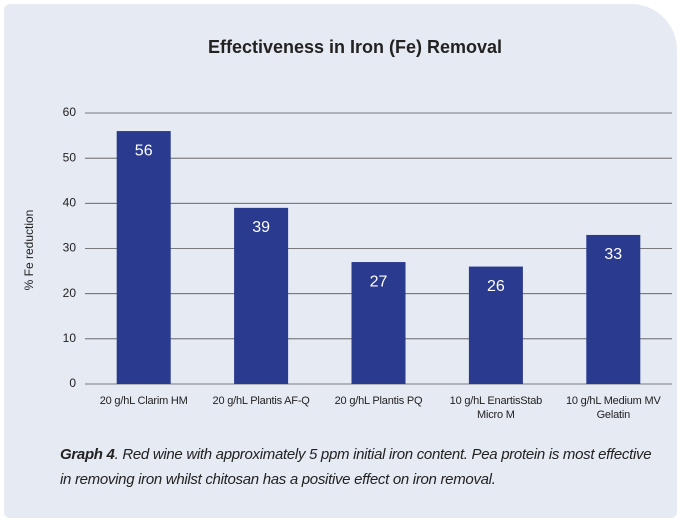 This screenshot has width=677, height=522. I want to click on y-axis-label: % Fe reduction, so click(29, 250).